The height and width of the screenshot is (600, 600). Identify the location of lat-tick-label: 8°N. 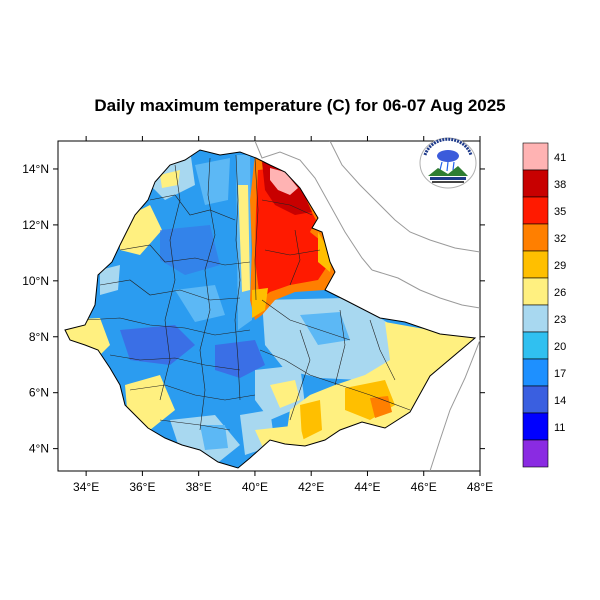
(39, 337).